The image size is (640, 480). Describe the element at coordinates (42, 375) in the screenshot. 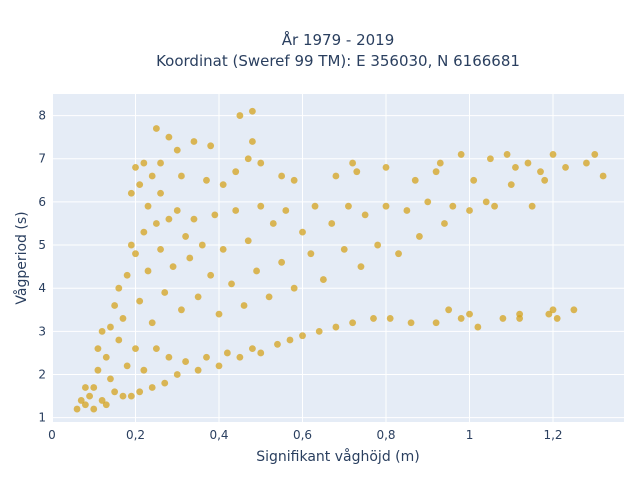

I see `y-tick-label: 2` at that location.